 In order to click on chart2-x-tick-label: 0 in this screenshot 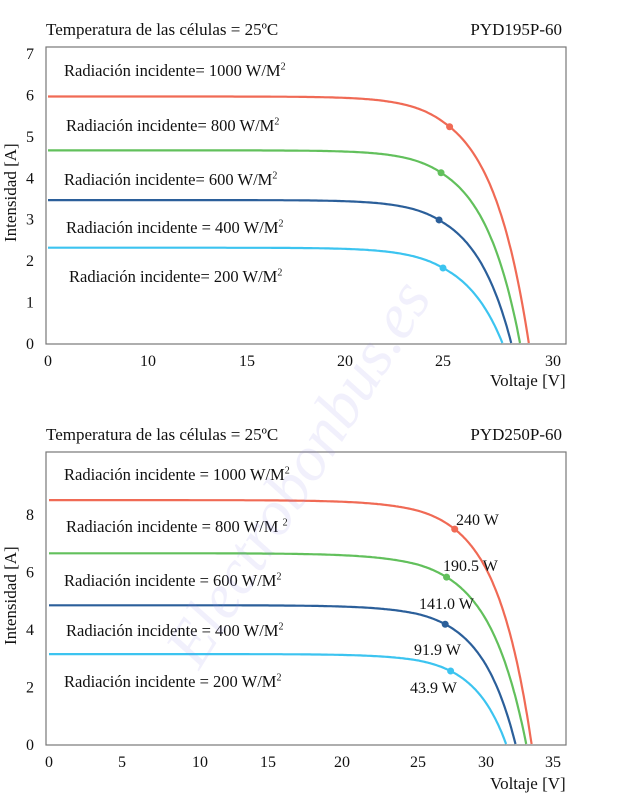, I will do `click(49, 762)`.